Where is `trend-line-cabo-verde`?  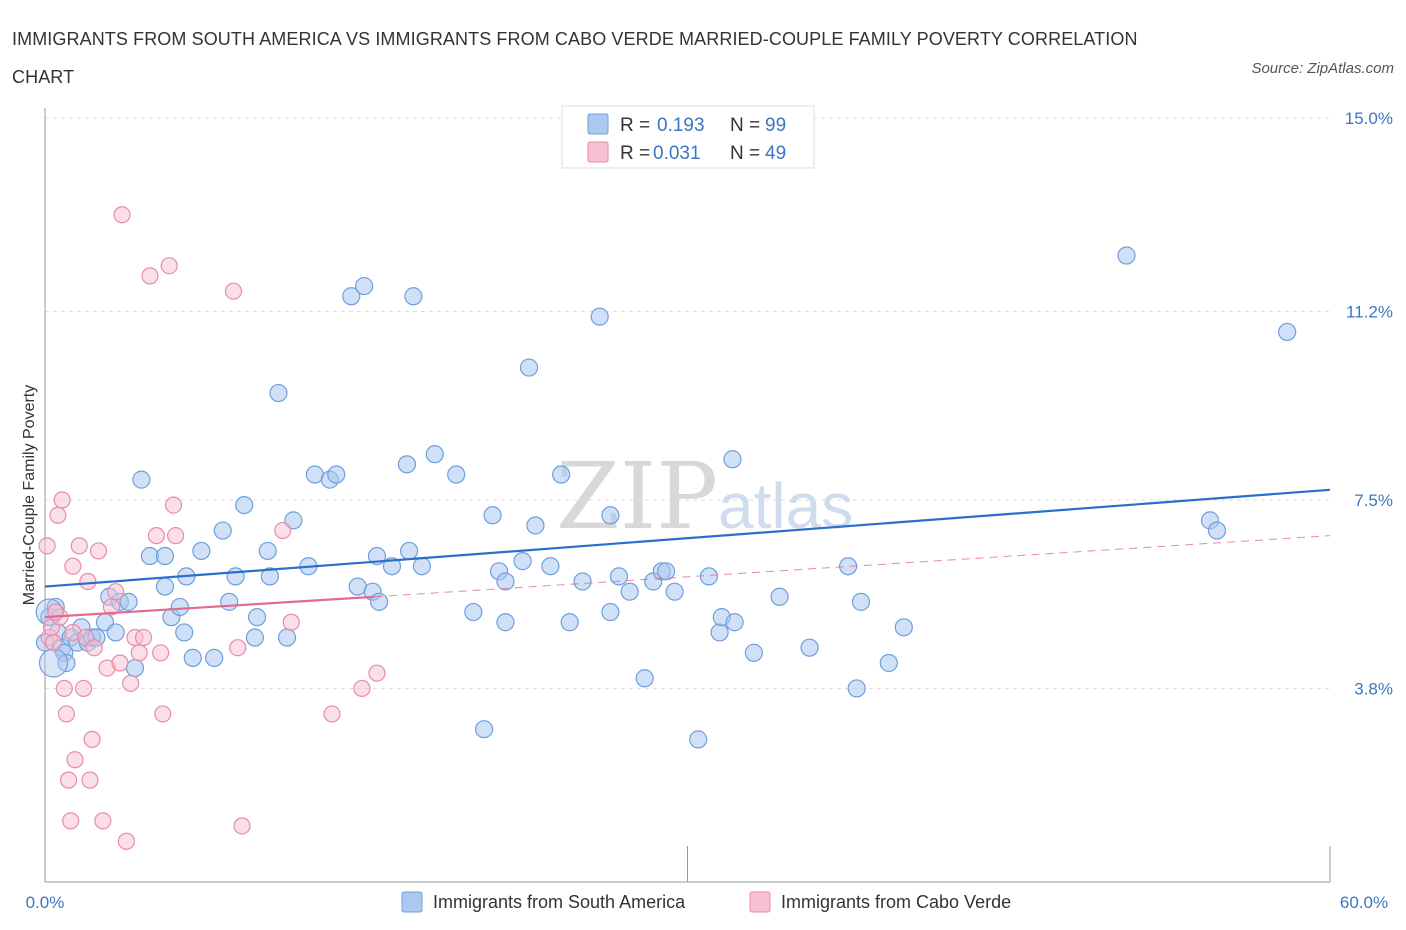 trend-line-cabo-verde is located at coordinates (209, 607).